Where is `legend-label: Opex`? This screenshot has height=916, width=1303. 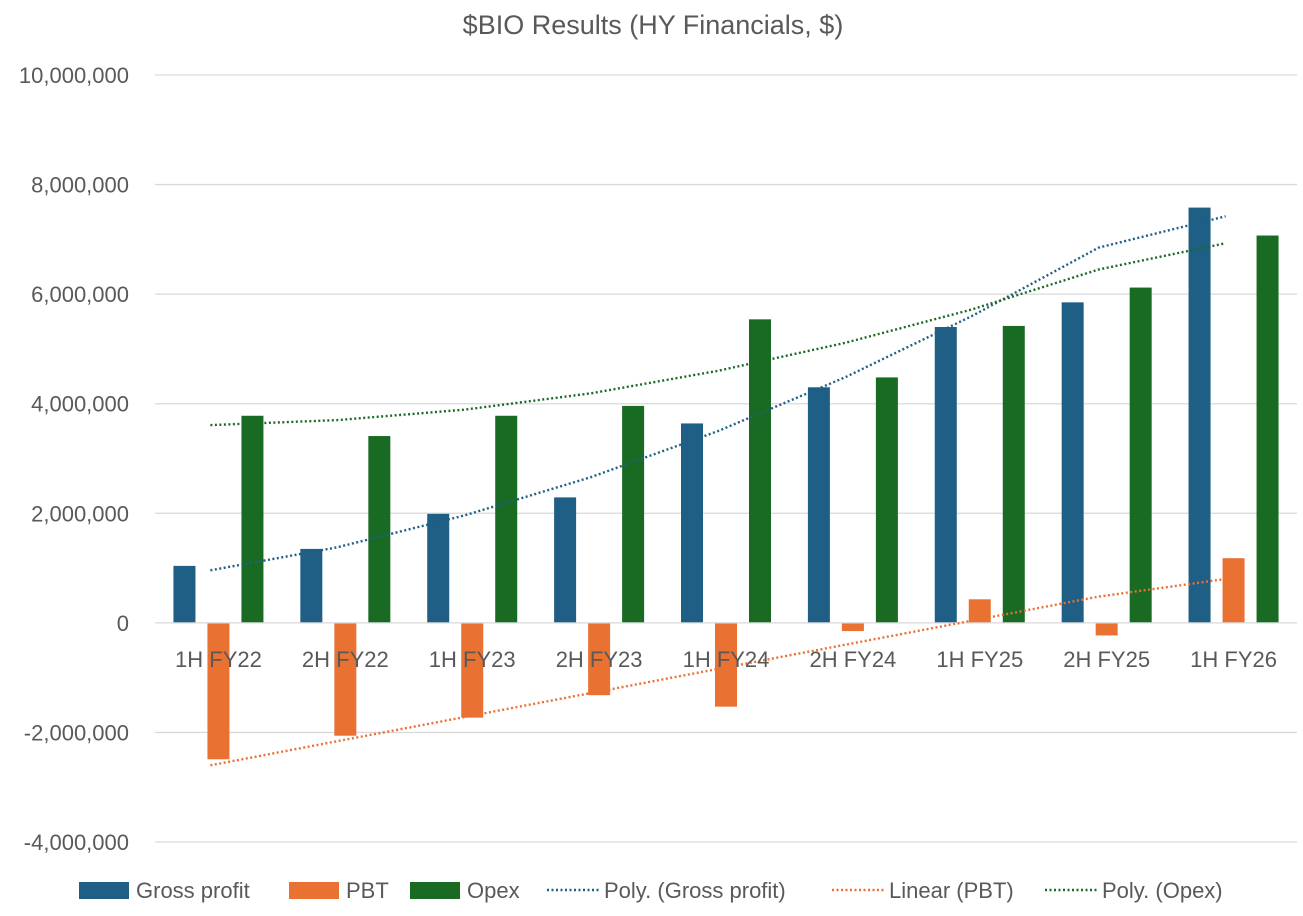 legend-label: Opex is located at coordinates (493, 890).